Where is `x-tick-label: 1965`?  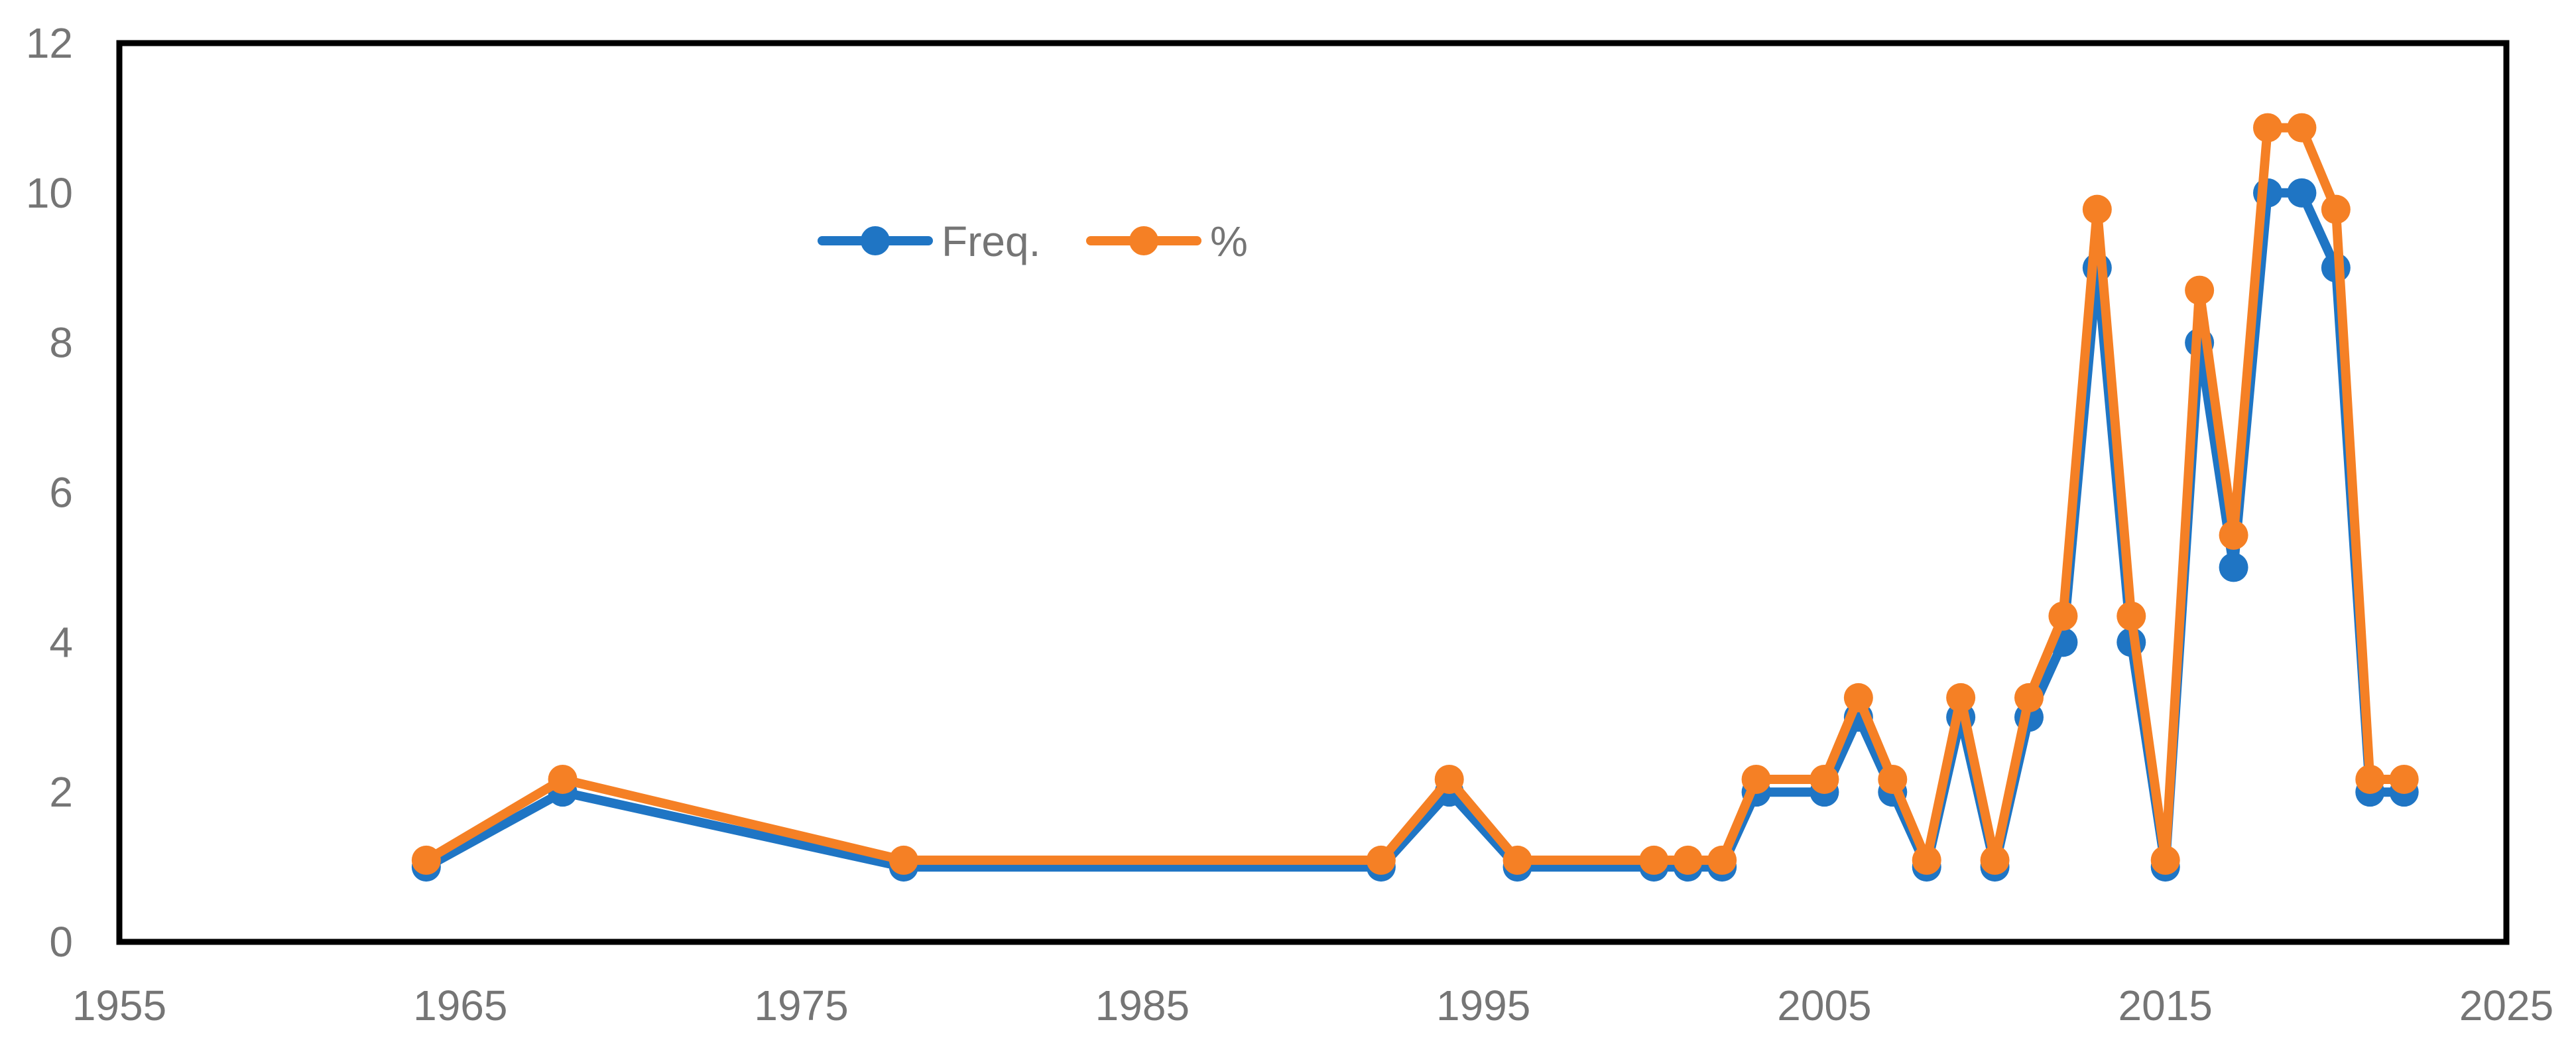 x-tick-label: 1965 is located at coordinates (460, 1005).